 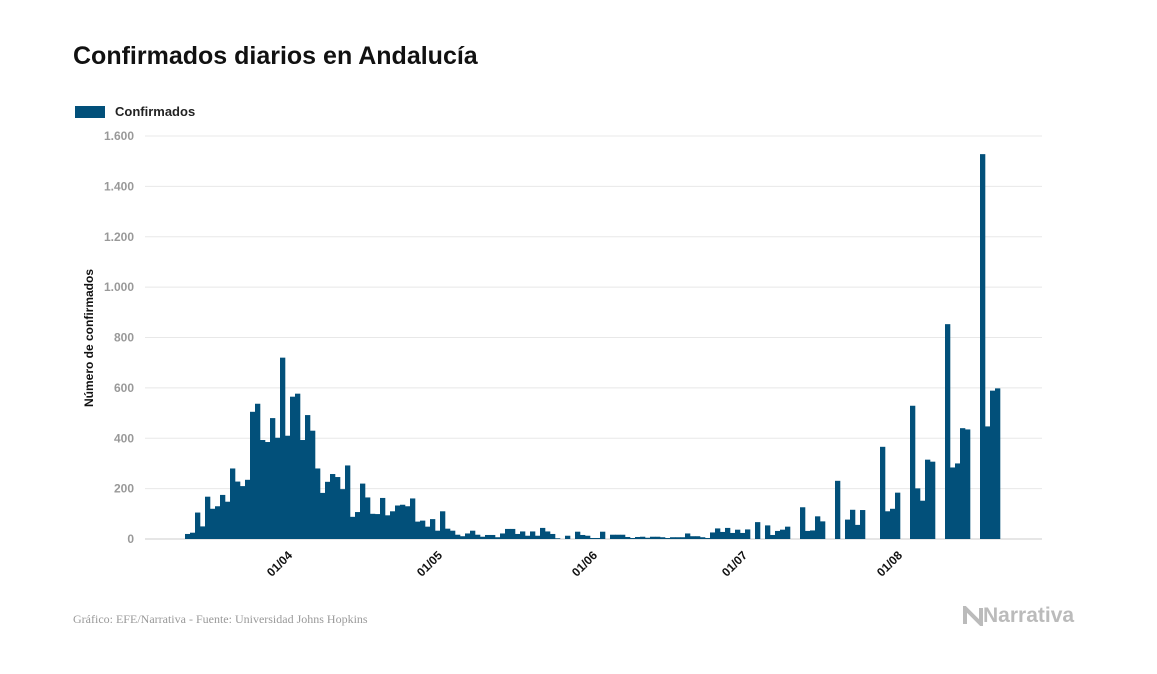 I want to click on bar-13/03, so click(x=193, y=535).